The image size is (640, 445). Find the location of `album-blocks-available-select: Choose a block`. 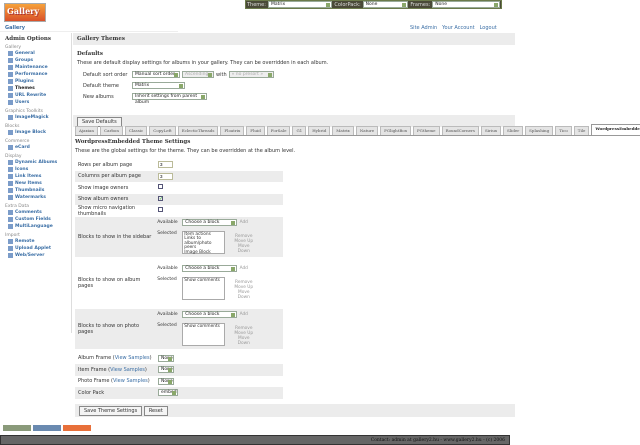

album-blocks-available-select: Choose a block is located at coordinates (210, 268).